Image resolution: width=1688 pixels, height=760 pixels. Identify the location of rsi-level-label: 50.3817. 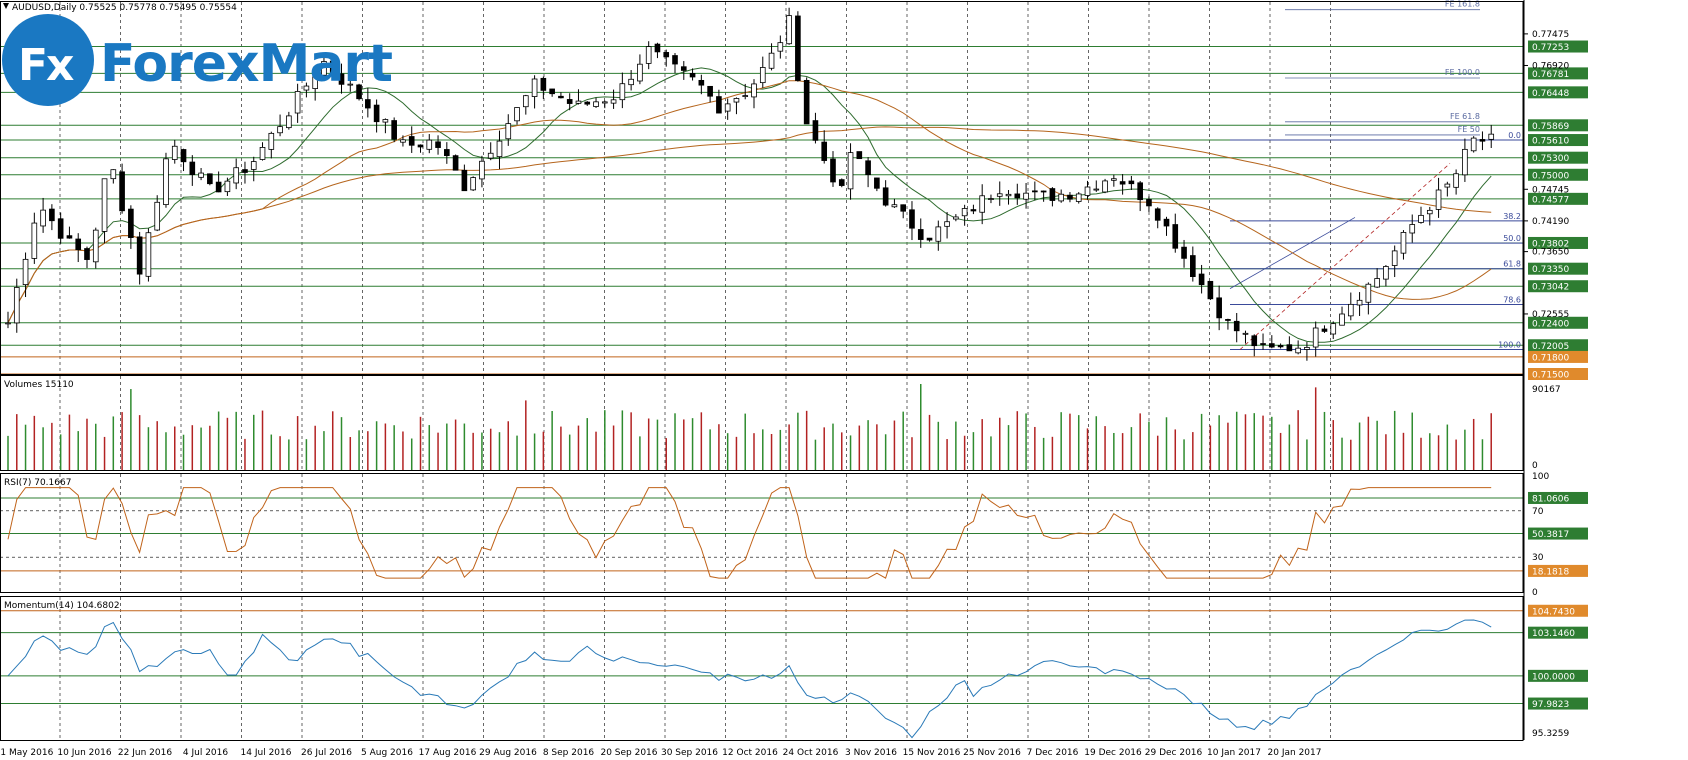
(1550, 535).